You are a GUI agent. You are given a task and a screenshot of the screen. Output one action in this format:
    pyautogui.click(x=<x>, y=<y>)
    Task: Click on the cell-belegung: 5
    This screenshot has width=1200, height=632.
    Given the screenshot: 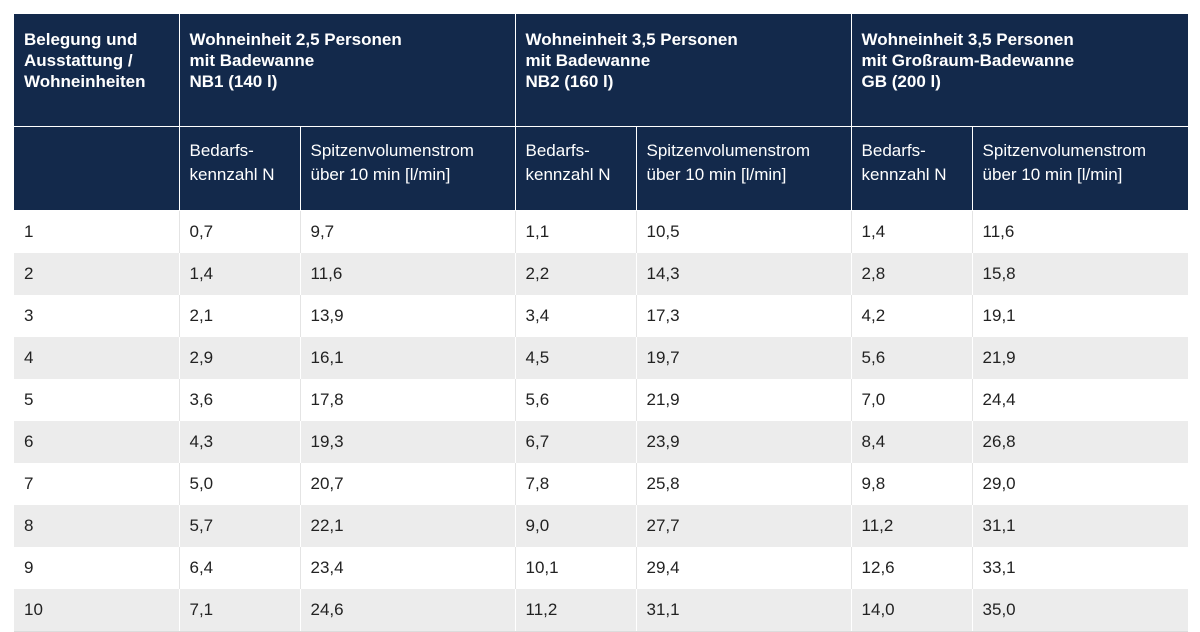 What is the action you would take?
    pyautogui.click(x=97, y=400)
    